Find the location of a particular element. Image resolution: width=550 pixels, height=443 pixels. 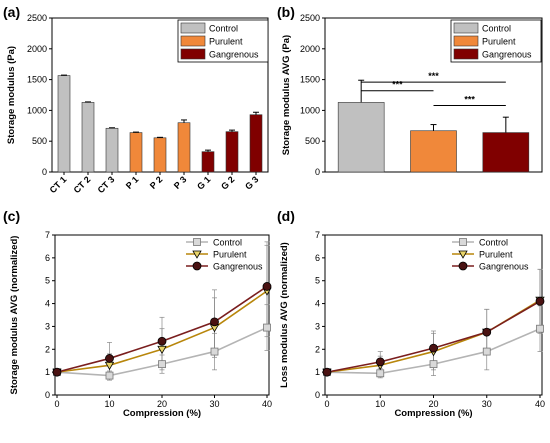

x-tick-label: CT 2 is located at coordinates (82, 184).